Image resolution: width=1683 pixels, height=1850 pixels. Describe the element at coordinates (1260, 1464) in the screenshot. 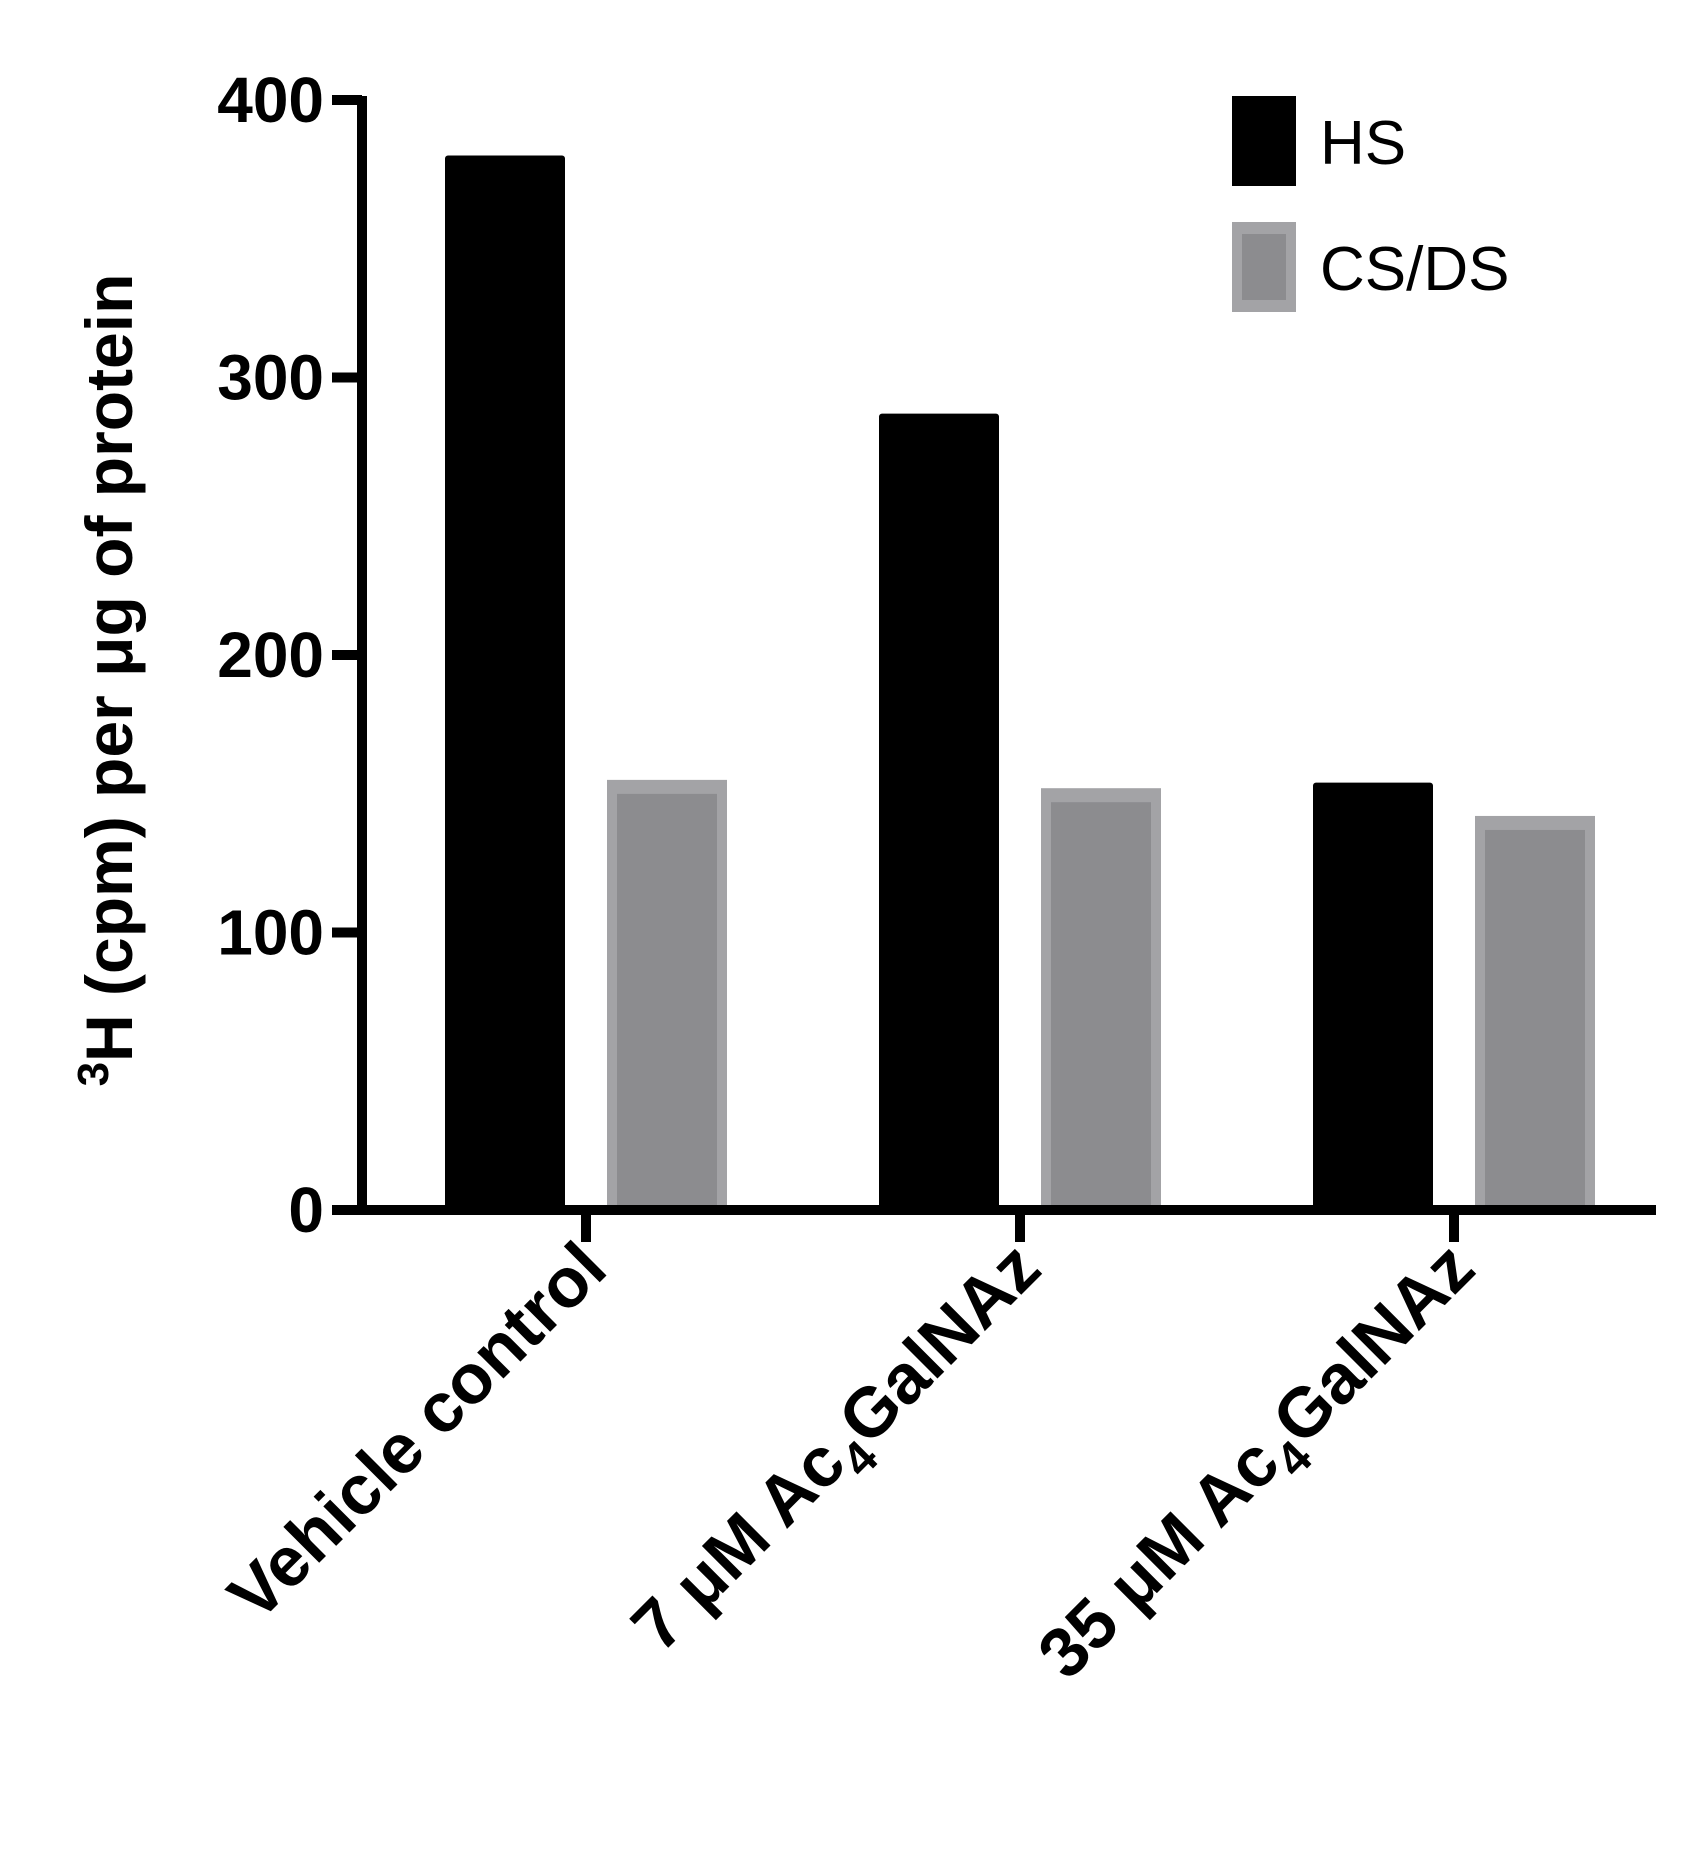

I see `x-category-label-2: 35 μM Ac4GalNAz` at that location.